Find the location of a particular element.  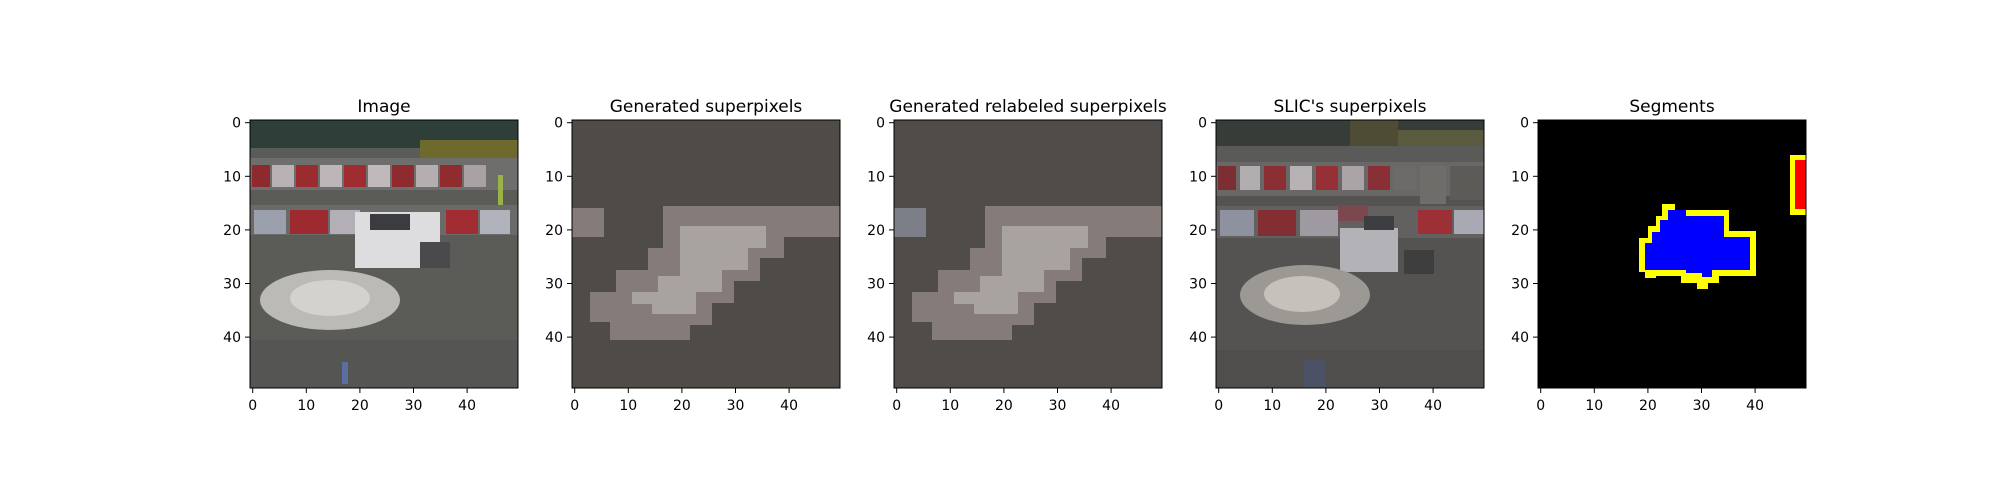

segment-blue is located at coordinates (1697, 243).